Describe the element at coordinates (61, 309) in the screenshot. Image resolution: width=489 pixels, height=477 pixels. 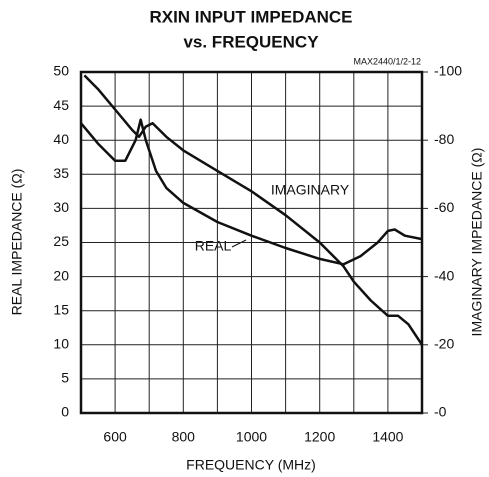
I see `y-tick-label: 15` at that location.